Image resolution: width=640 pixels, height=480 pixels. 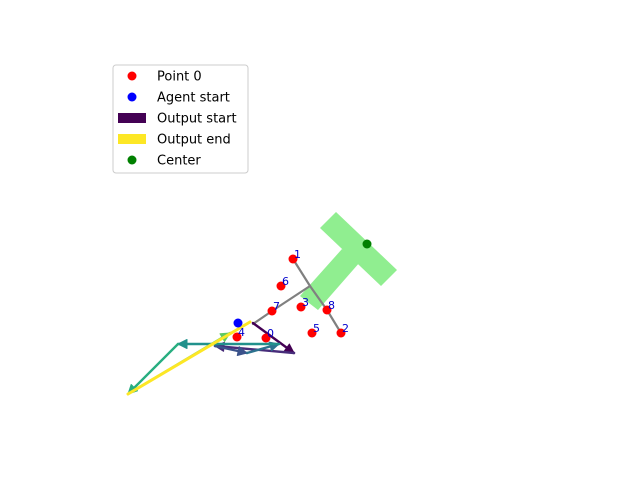 I want to click on point-label-8: 8, so click(x=331, y=305).